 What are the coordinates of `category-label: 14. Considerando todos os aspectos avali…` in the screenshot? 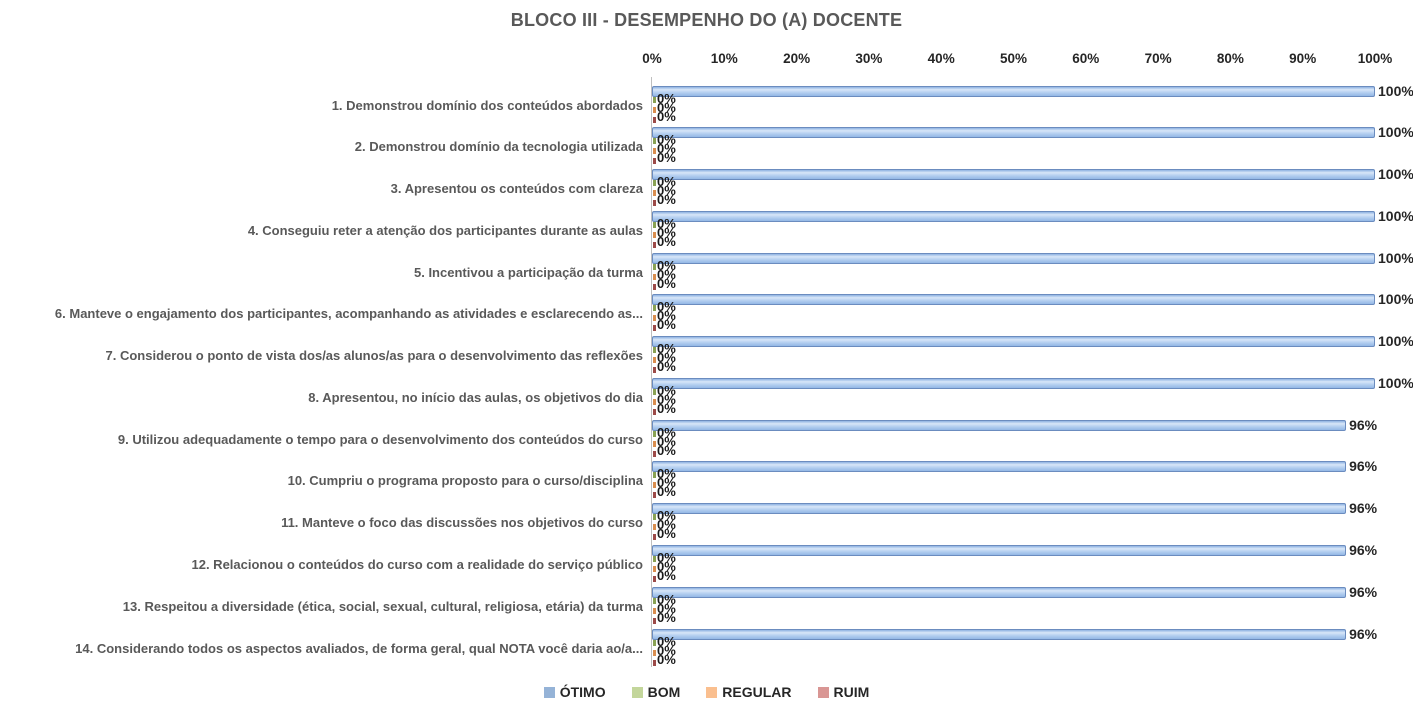 It's located at (359, 648).